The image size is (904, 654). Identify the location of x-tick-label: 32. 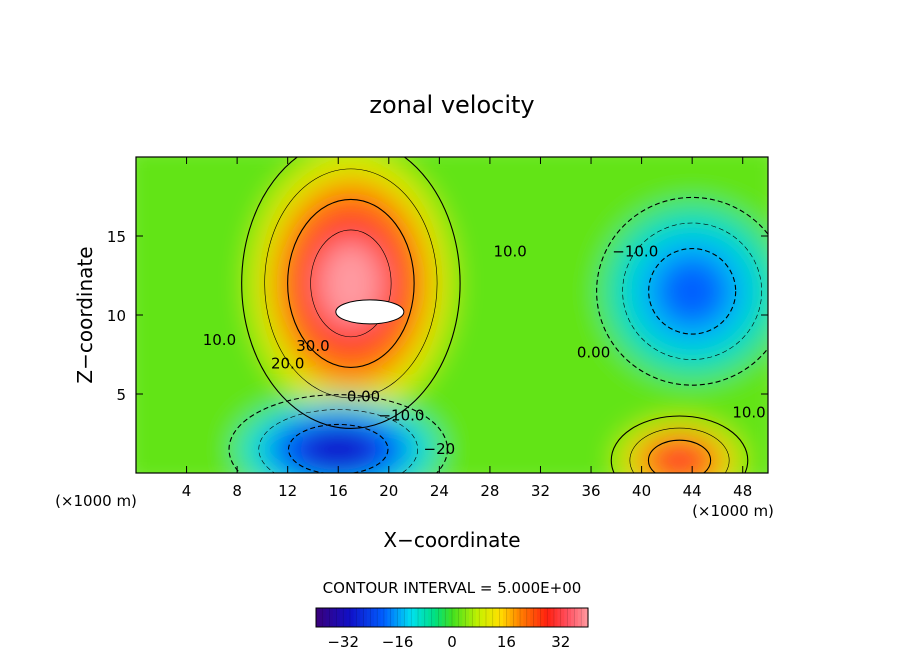
(540, 491).